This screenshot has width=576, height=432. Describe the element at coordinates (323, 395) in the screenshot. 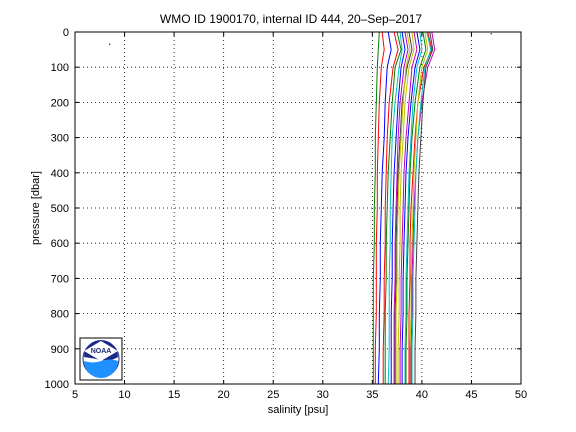

I see `x-tick-label: 30` at that location.